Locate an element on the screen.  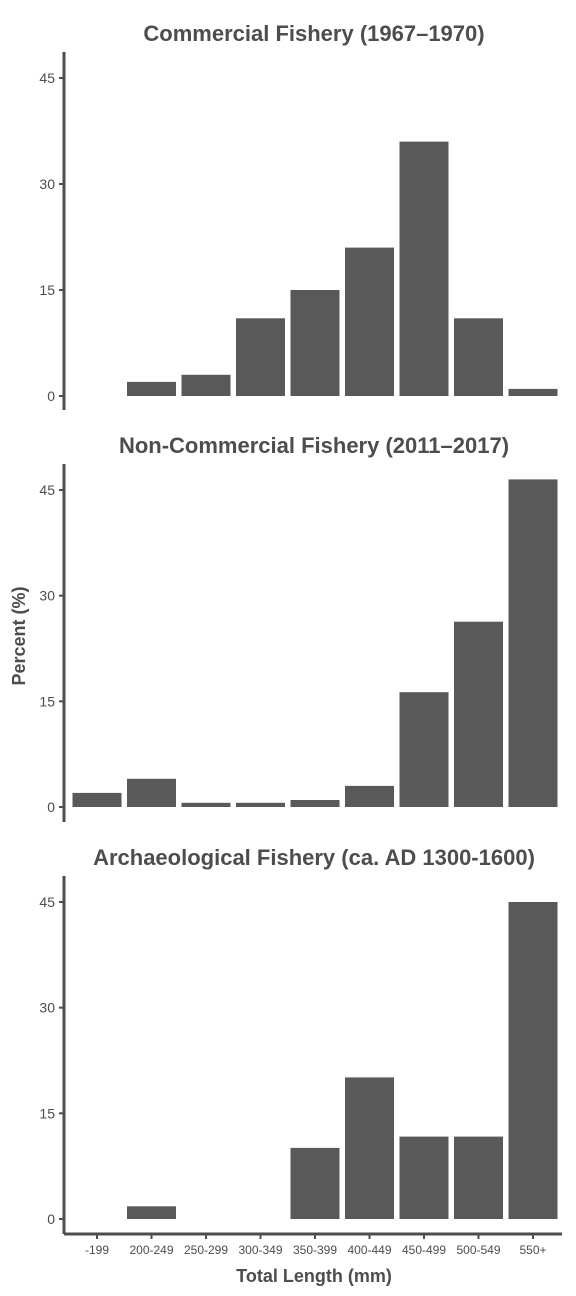
y-axis-label: Percent (%) is located at coordinates (19, 635).